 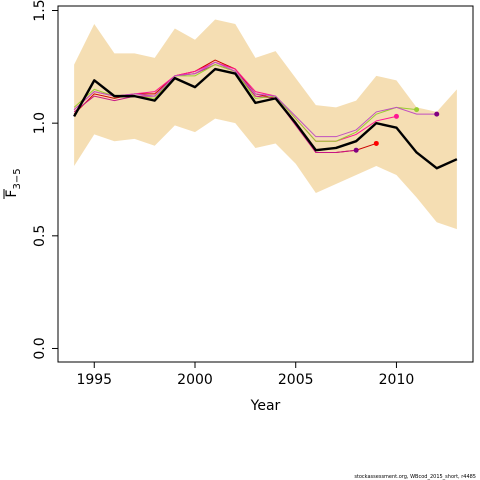 I want to click on x-tick-label-2010: 2010, so click(x=397, y=380).